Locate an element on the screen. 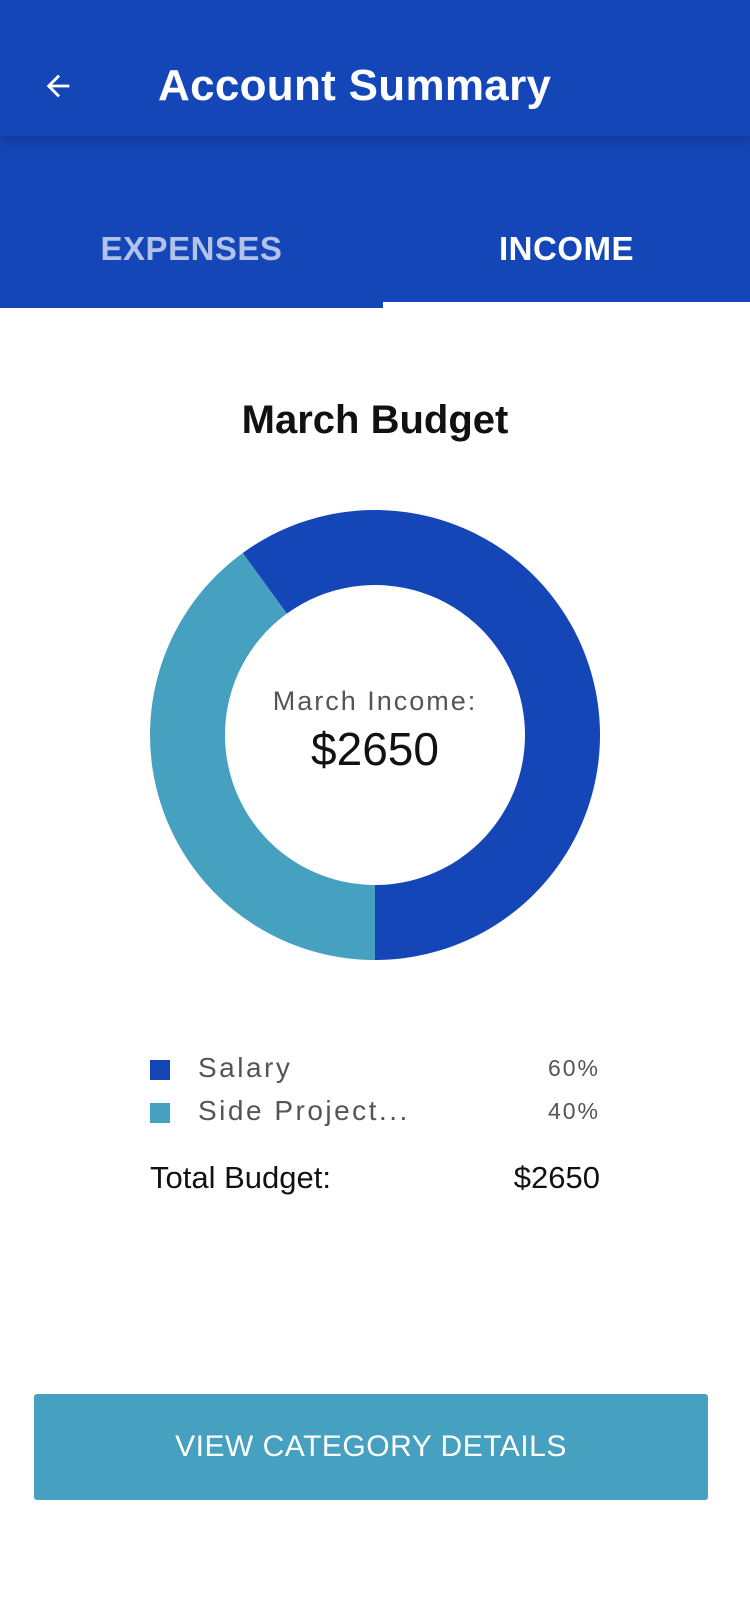 The image size is (750, 1624). donut-center-label: March Income: is located at coordinates (375, 701).